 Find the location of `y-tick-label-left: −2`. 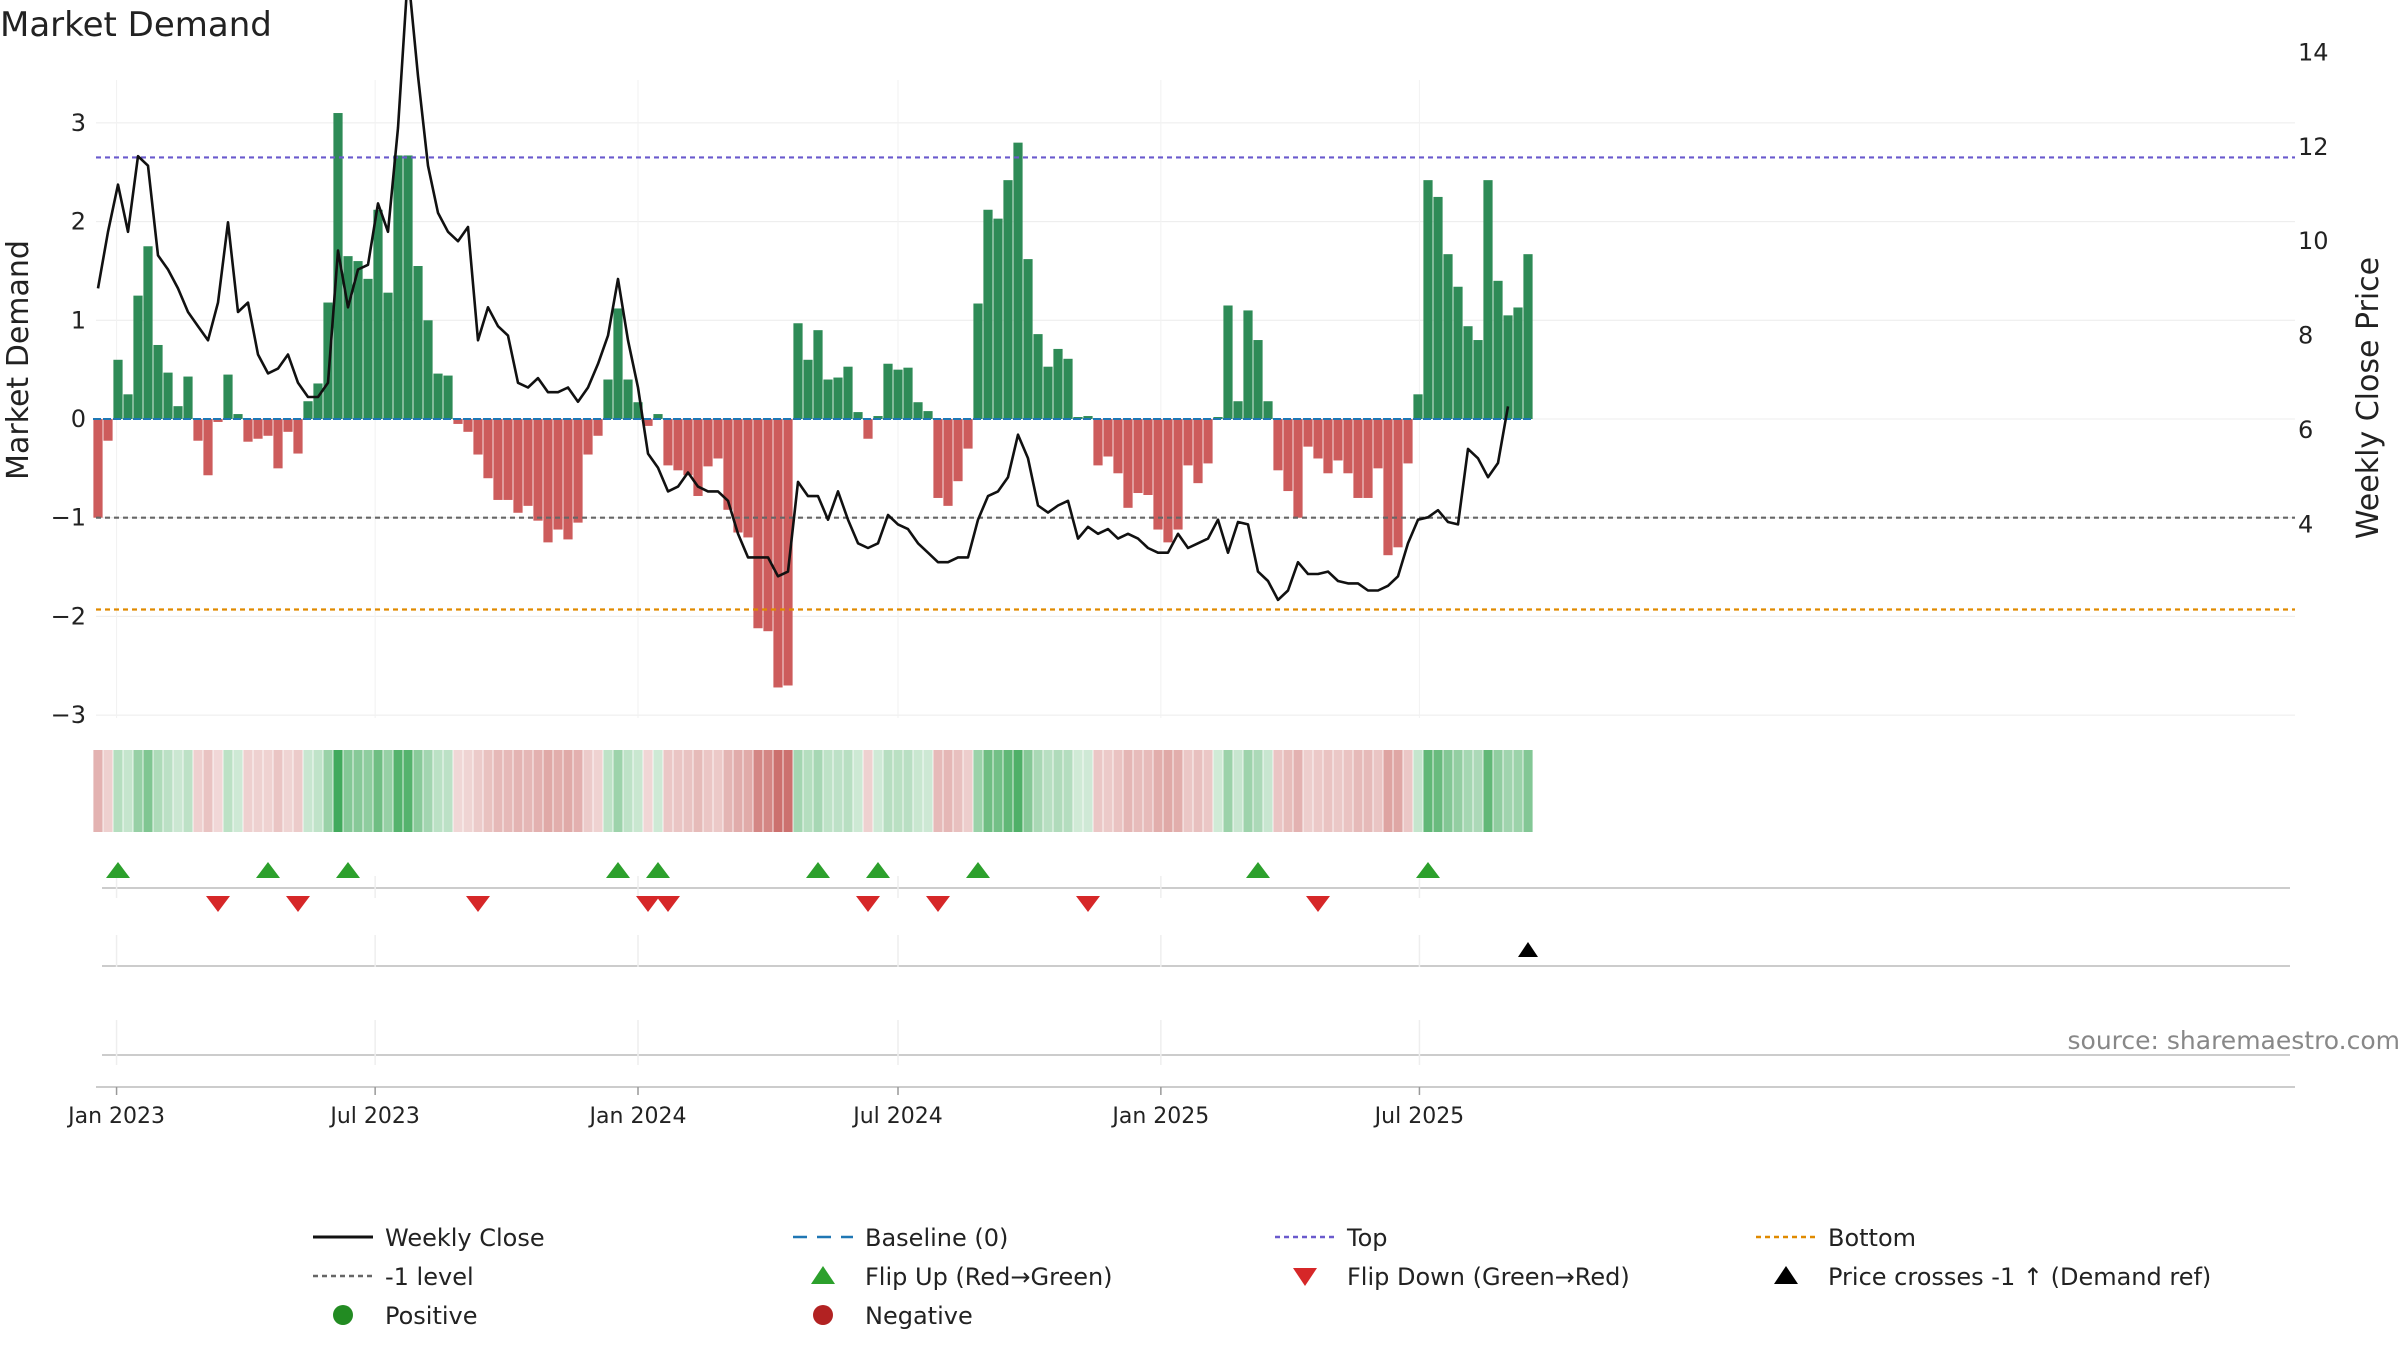

y-tick-label-left: −2 is located at coordinates (68, 616).